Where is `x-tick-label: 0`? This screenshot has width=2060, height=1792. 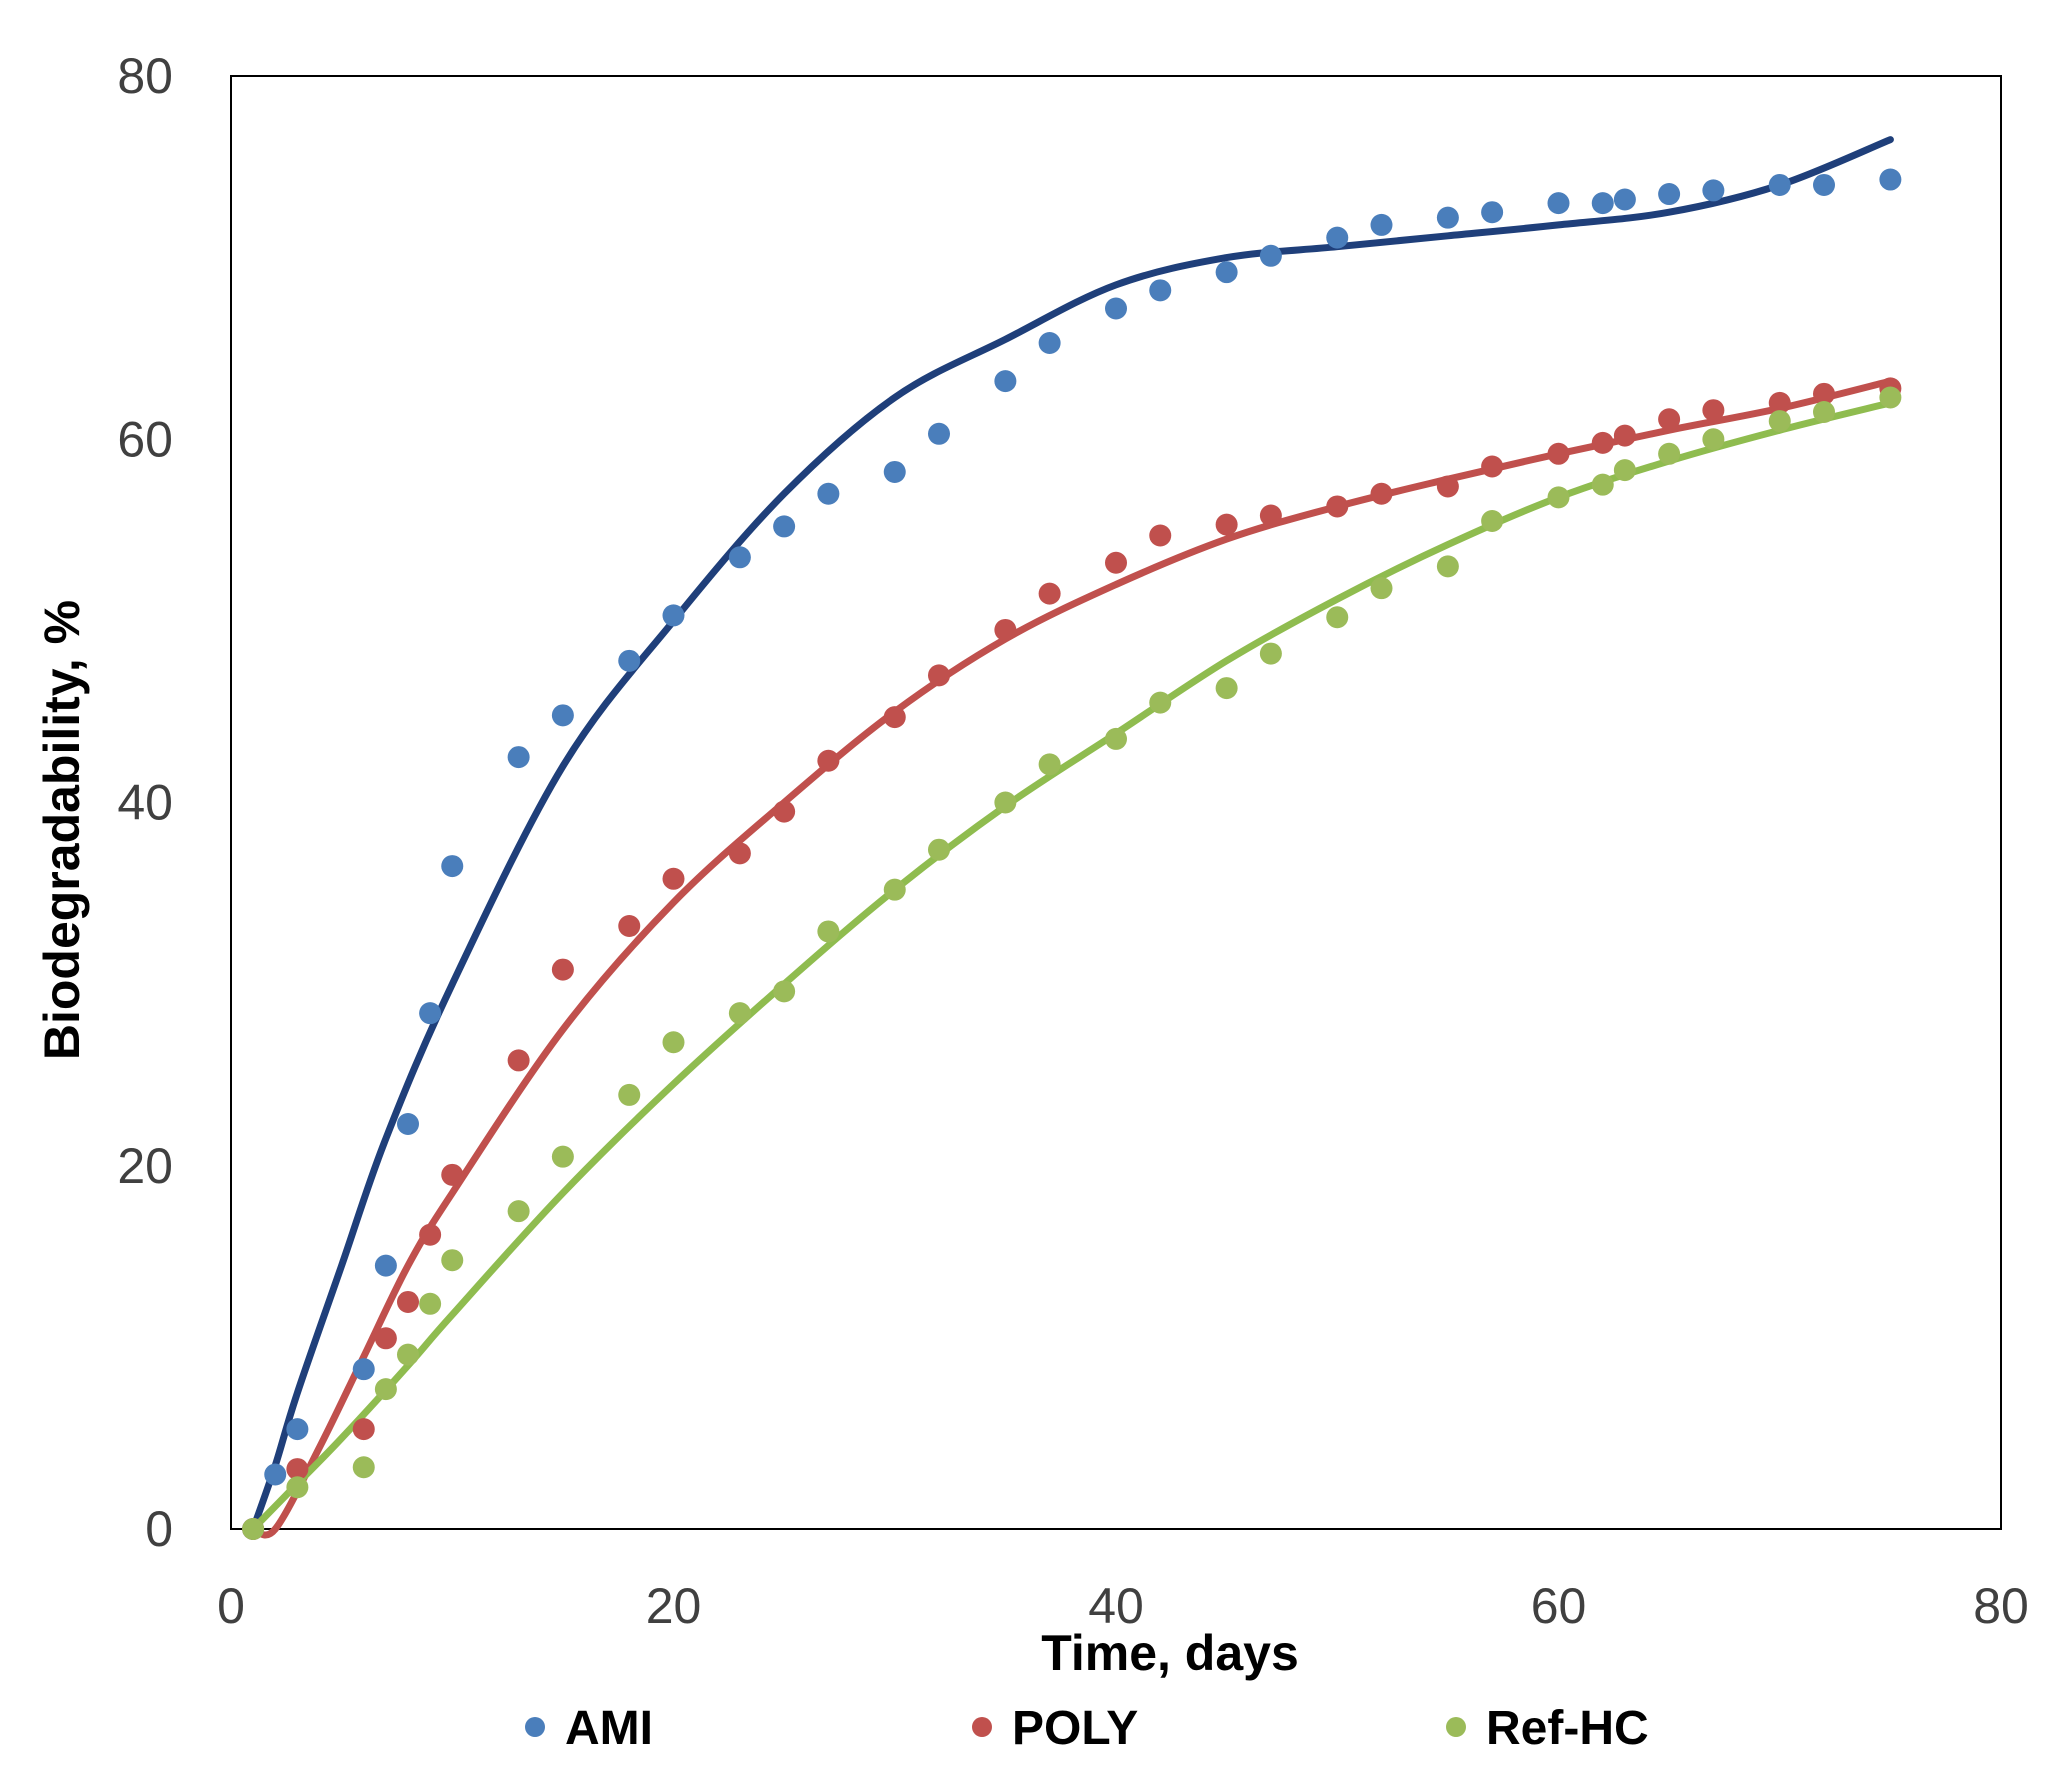
x-tick-label: 0 is located at coordinates (231, 1606).